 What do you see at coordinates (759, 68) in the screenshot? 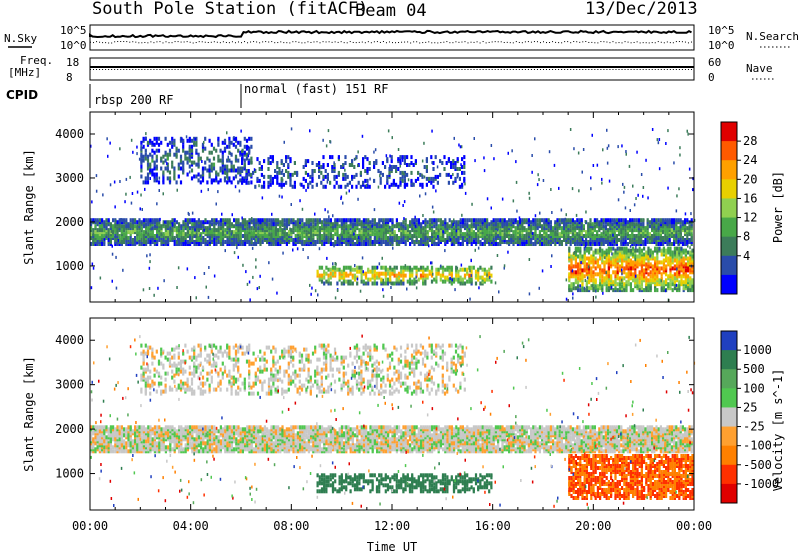
I see `nave-label: Nave` at bounding box center [759, 68].